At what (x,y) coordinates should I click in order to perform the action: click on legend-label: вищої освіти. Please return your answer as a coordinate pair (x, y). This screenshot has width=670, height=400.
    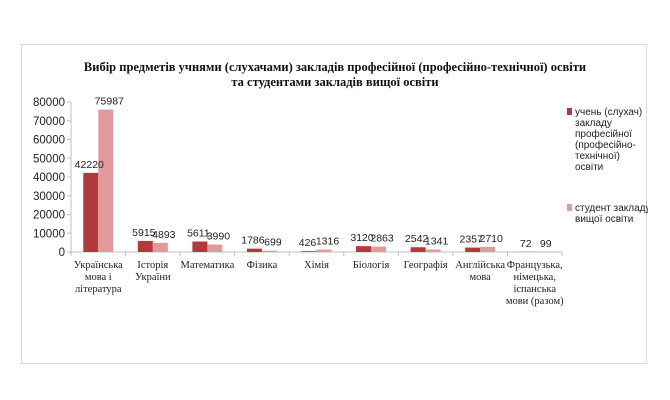
    Looking at the image, I should click on (604, 219).